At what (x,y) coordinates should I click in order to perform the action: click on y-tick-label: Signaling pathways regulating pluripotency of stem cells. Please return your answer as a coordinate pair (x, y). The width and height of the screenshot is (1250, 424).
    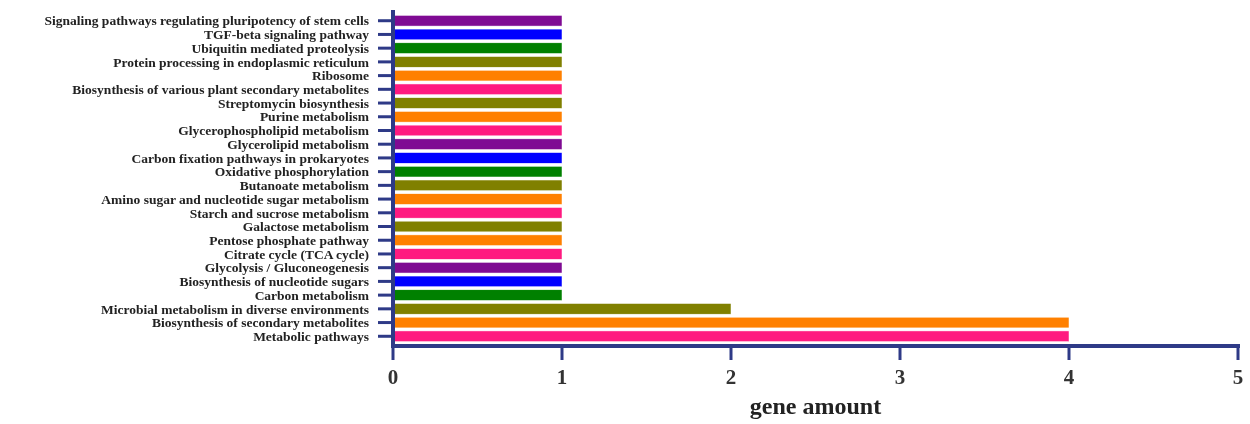
    Looking at the image, I should click on (206, 21).